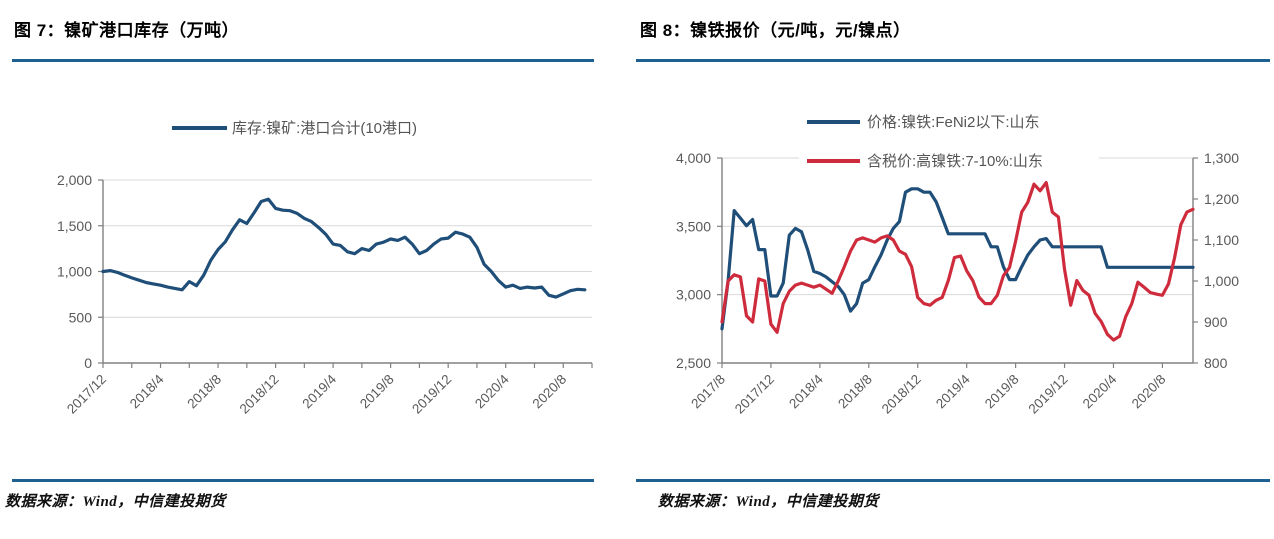 The image size is (1274, 539). Describe the element at coordinates (953, 122) in the screenshot. I see `legend-label: 价格:镍铁:FeNi2以下:山东` at that location.